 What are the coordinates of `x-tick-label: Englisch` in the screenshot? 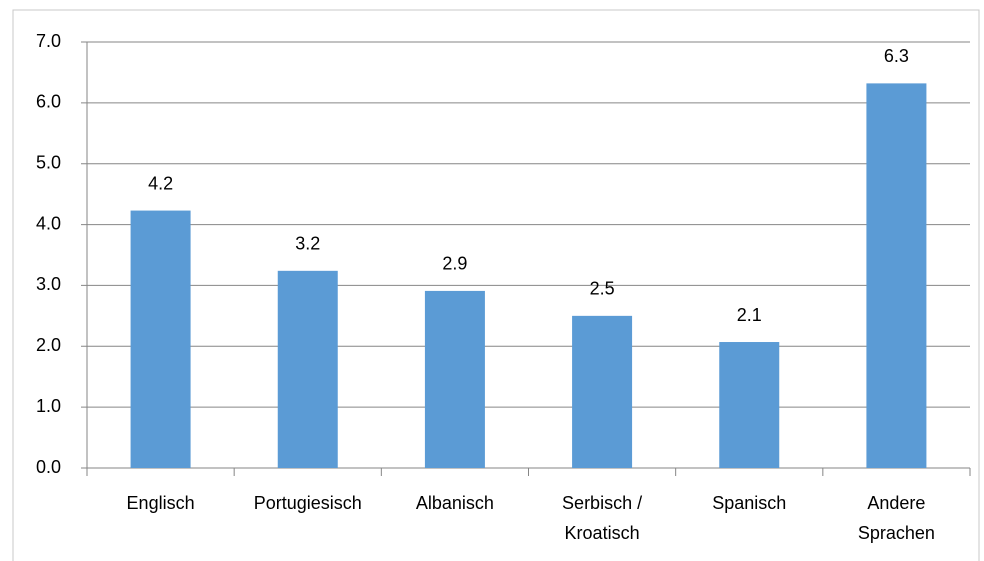 It's located at (160, 503).